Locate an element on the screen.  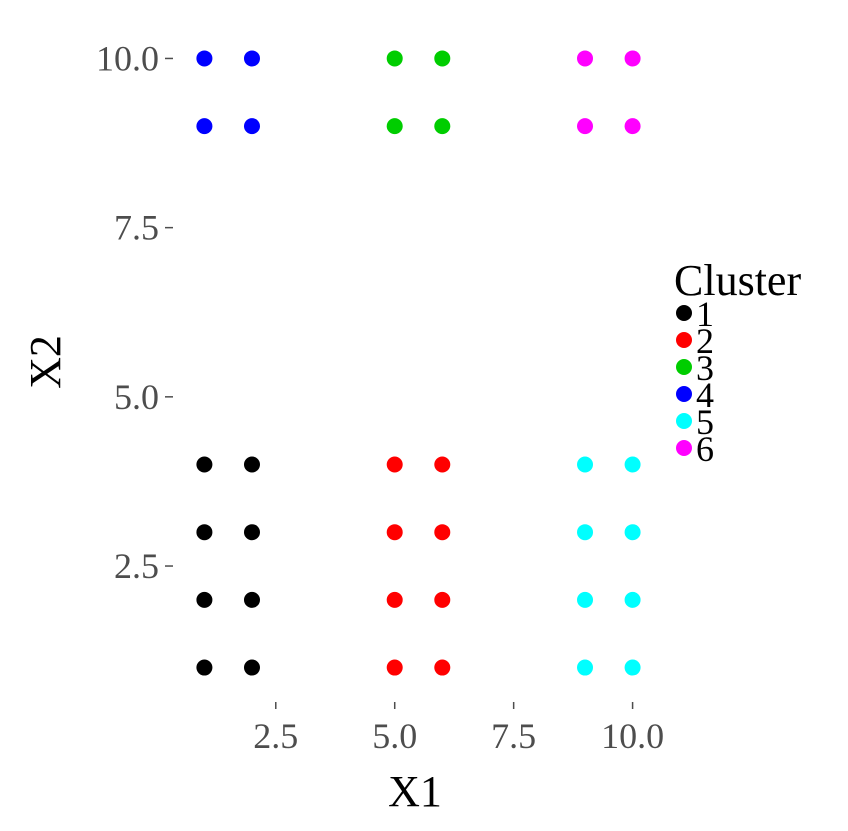
y-tick-label: 7.5 is located at coordinates (136, 228).